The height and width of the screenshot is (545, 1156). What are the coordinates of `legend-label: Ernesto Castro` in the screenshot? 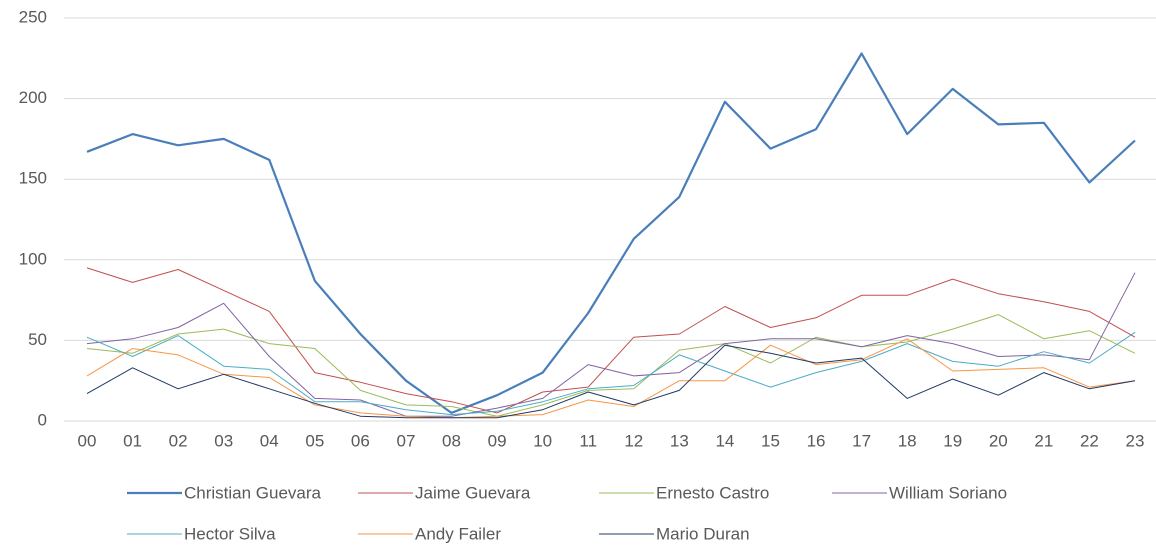 It's located at (712, 492).